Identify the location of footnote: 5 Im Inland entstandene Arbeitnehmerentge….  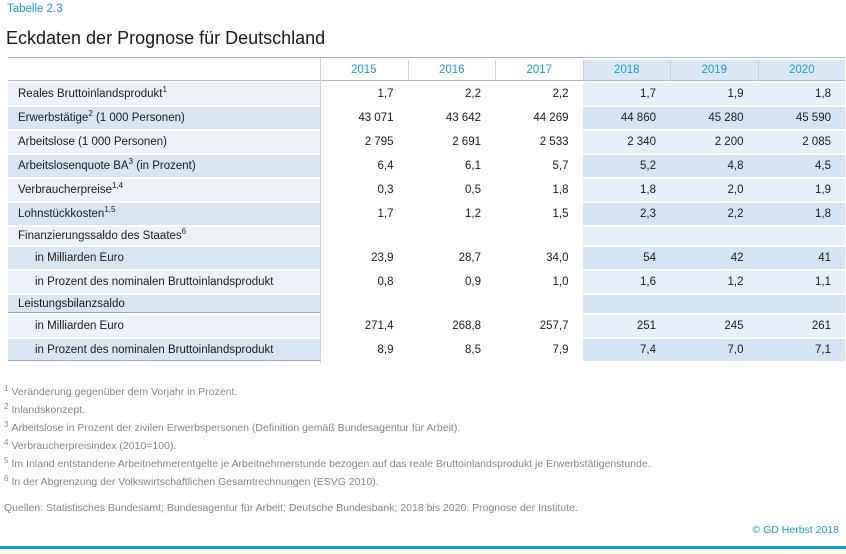
(327, 462).